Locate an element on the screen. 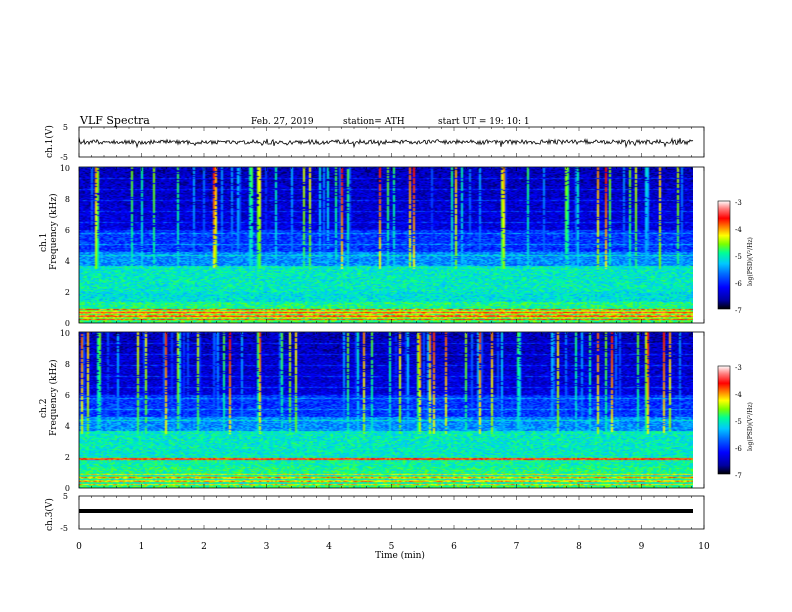 The width and height of the screenshot is (792, 612). ch1-waveform-frame is located at coordinates (391, 142).